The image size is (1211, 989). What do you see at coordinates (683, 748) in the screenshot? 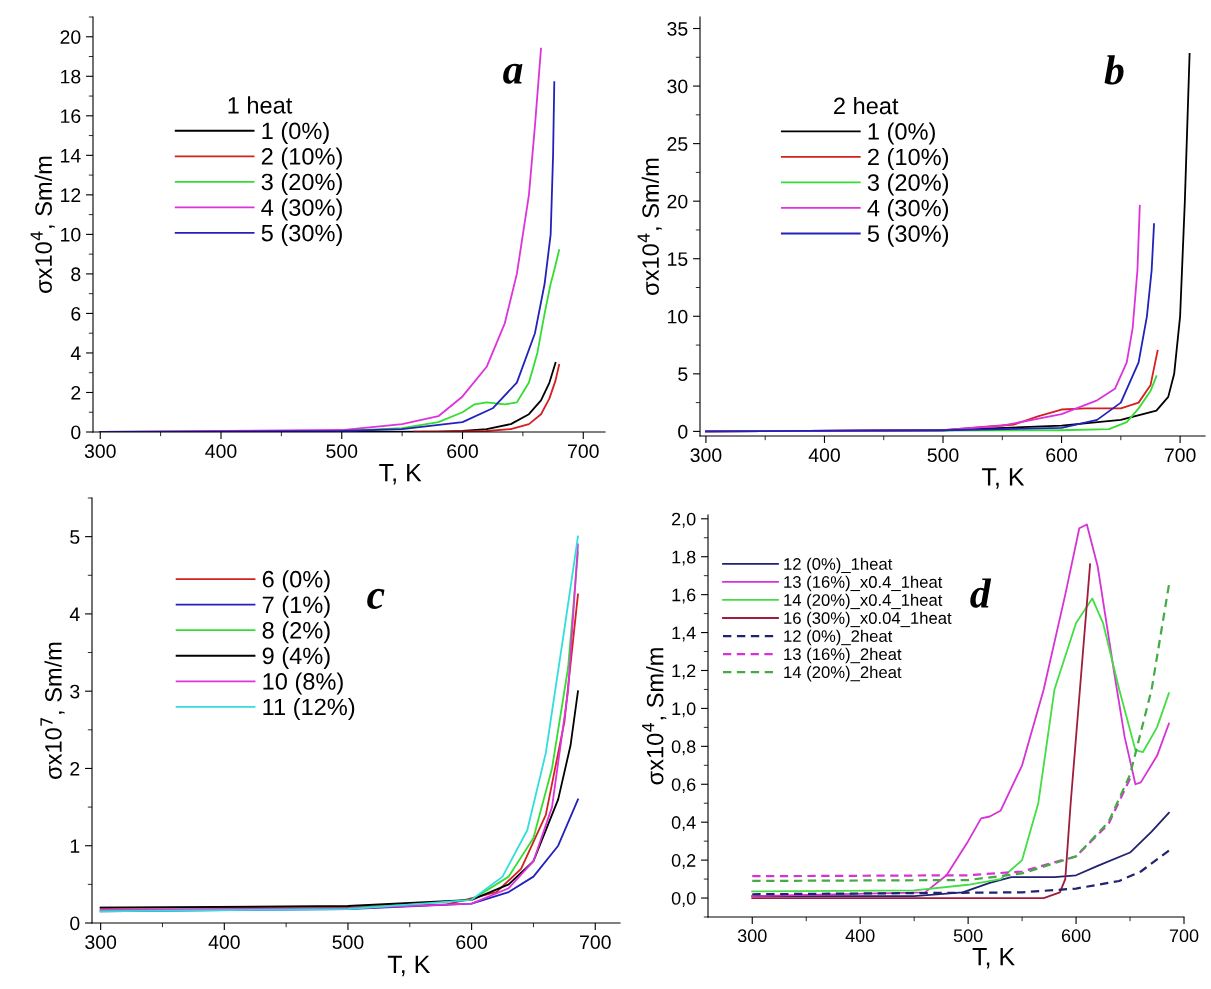
I see `y-tick-label: 0,8` at bounding box center [683, 748].